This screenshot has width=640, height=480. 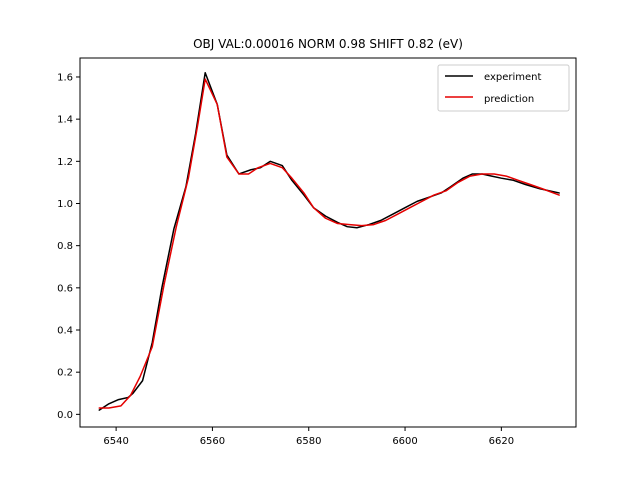 I want to click on y-tick-label: 0.0, so click(x=65, y=415).